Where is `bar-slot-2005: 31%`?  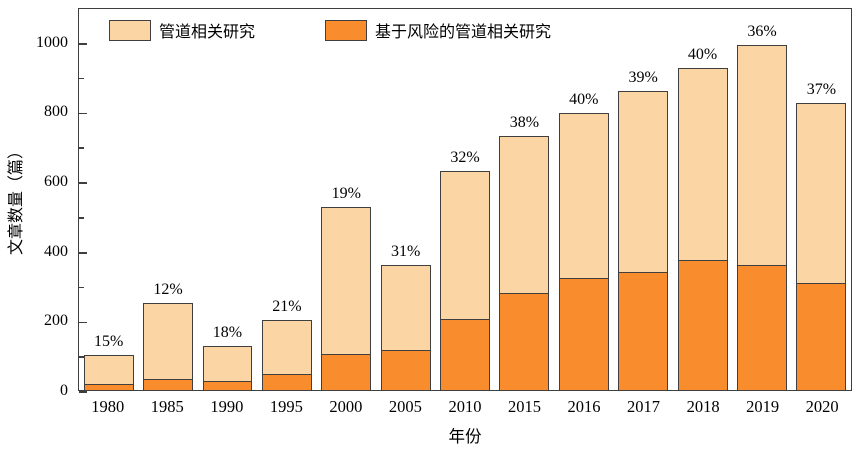 bar-slot-2005: 31% is located at coordinates (405, 199).